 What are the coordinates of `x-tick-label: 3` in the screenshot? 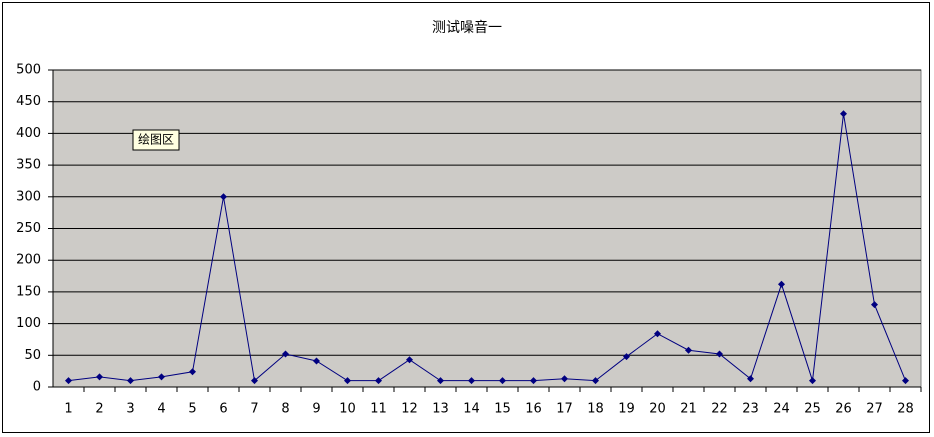 It's located at (130, 409).